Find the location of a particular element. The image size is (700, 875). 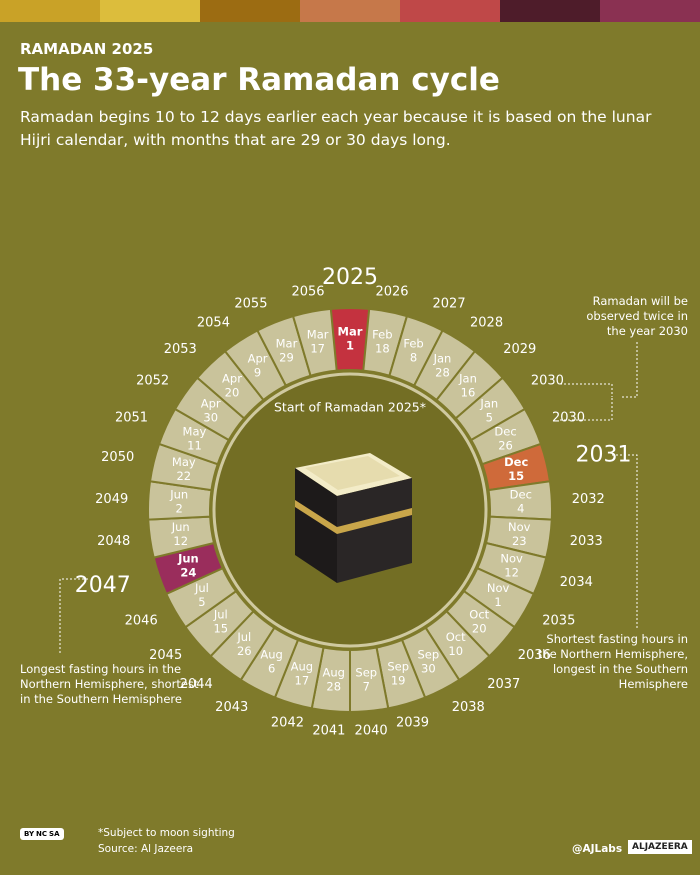

segment is located at coordinates (314, 342).